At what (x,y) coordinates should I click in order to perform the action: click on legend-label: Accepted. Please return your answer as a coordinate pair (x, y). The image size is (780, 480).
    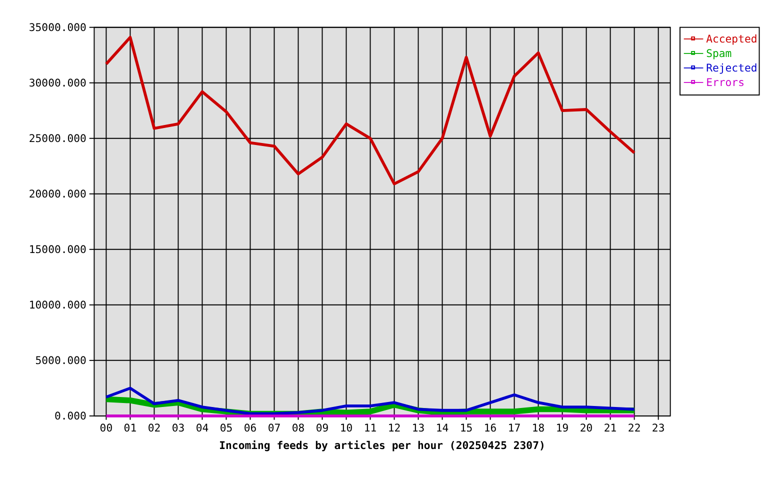
    Looking at the image, I should click on (732, 39).